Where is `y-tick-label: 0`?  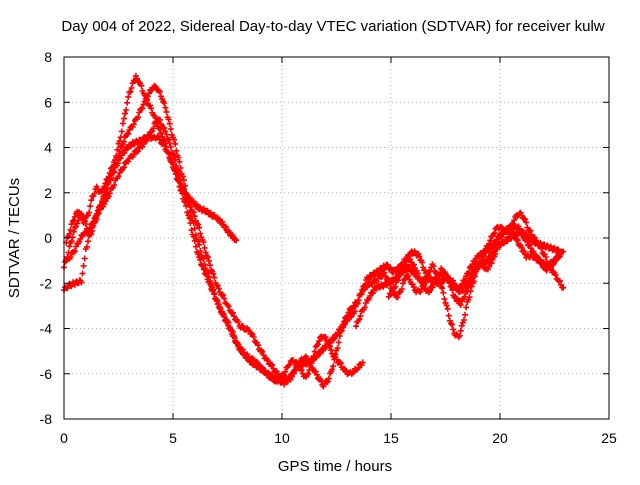 y-tick-label: 0 is located at coordinates (48, 238).